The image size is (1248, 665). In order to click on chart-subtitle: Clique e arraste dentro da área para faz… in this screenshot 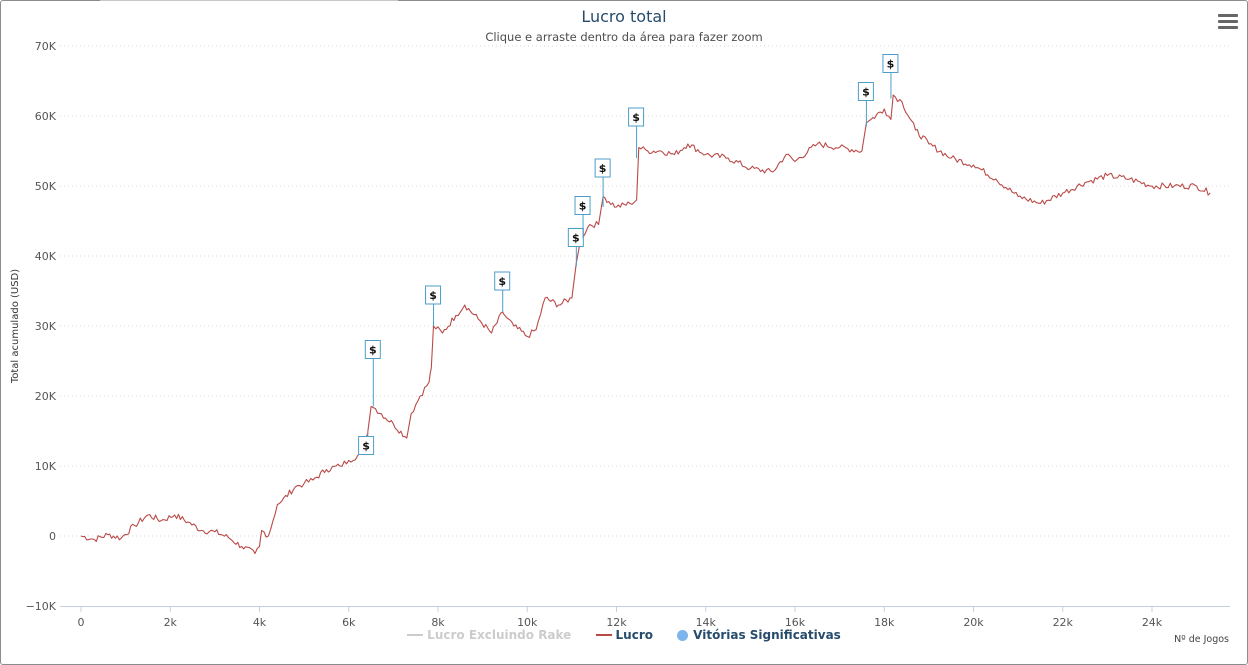, I will do `click(624, 37)`.